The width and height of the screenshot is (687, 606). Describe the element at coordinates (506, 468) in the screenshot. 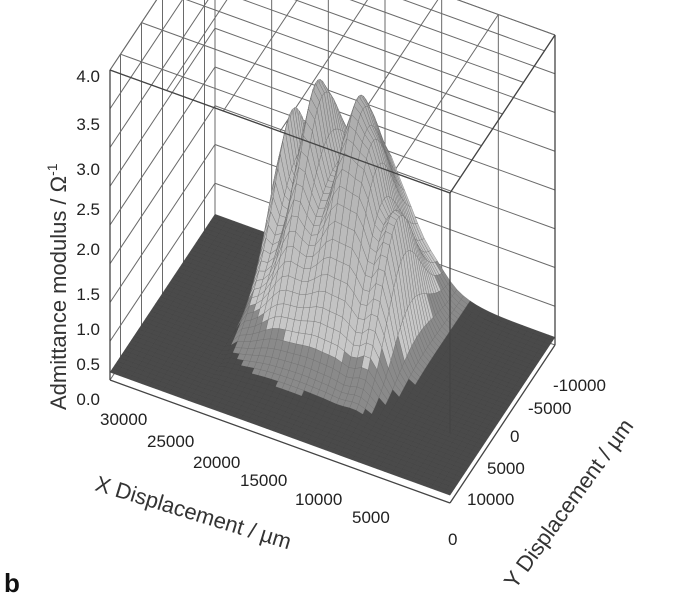

I see `y-tick-label: 5000` at that location.